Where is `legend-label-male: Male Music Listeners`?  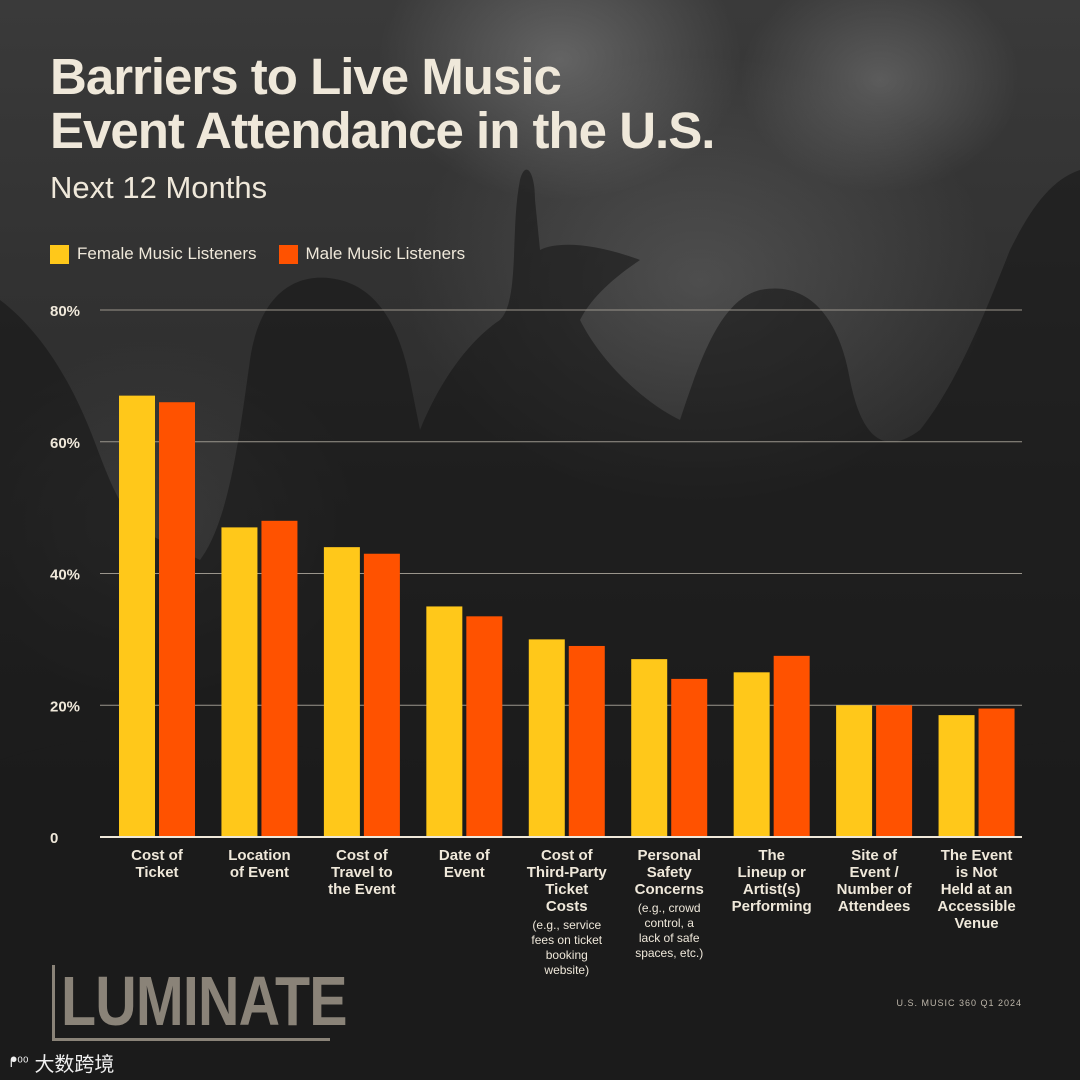 legend-label-male: Male Music Listeners is located at coordinates (385, 253).